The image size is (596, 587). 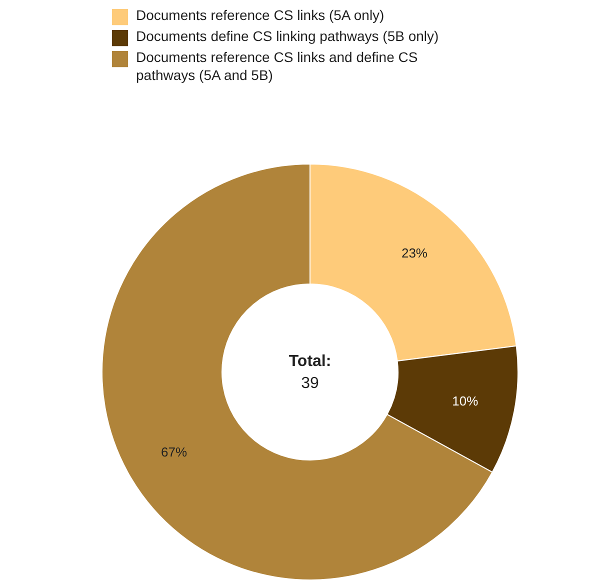 I want to click on legend-label: Documents reference CS links and define CS pathways (5A and 5B), so click(x=277, y=66).